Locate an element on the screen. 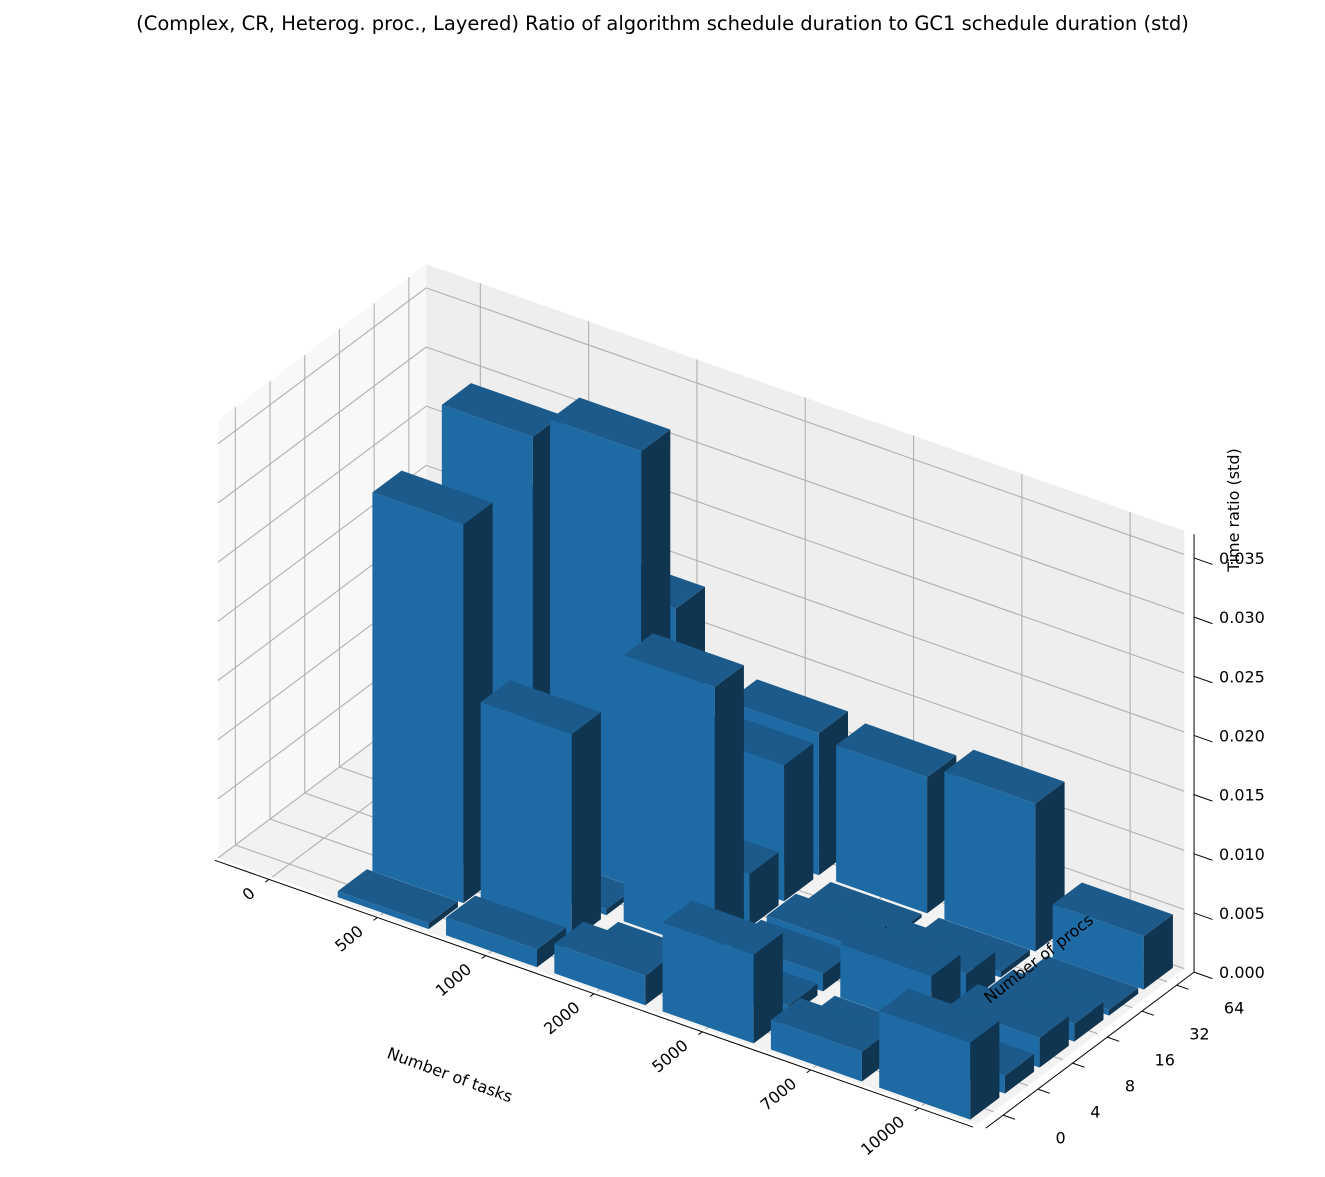  x-tick-label: 1000 is located at coordinates (453, 980).